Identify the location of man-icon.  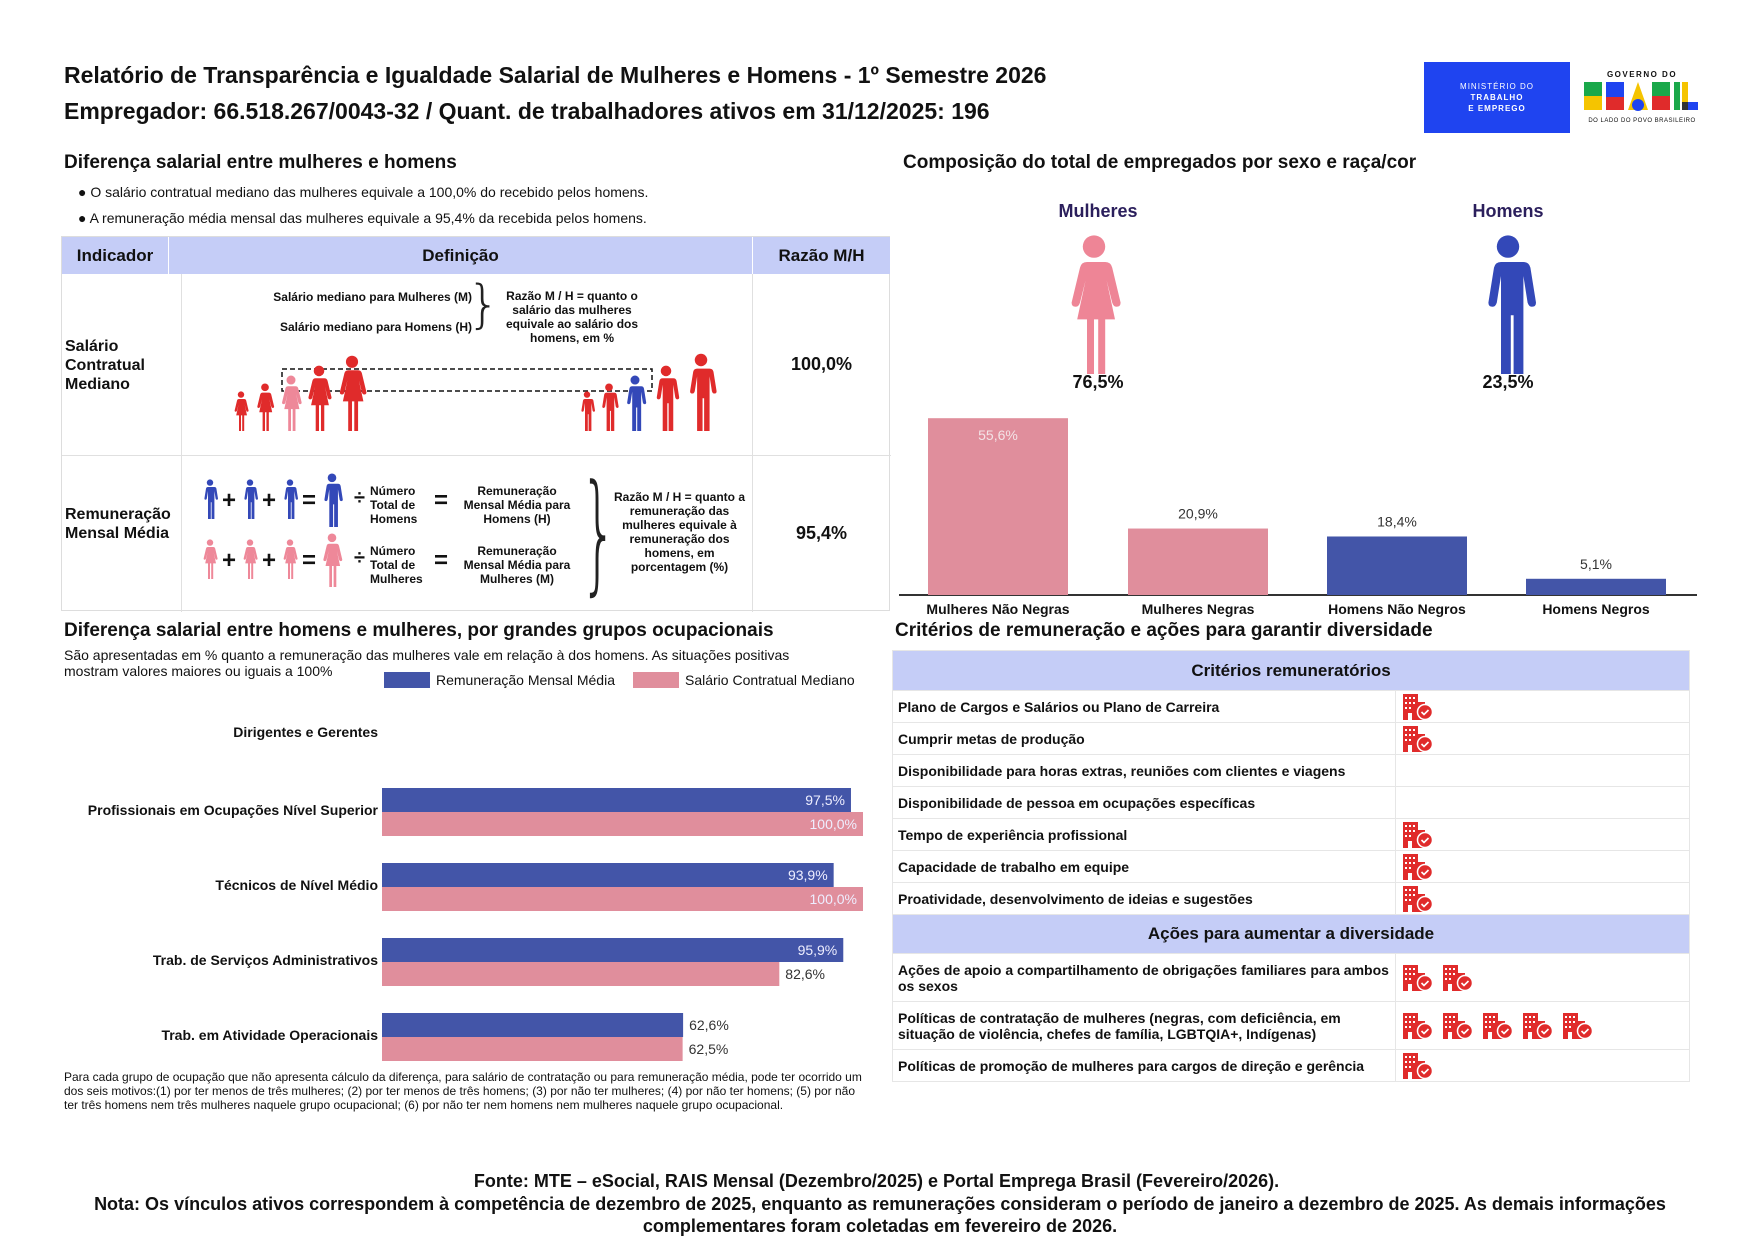
(1512, 304).